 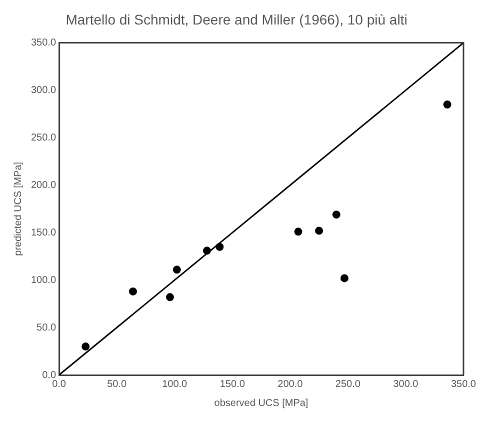 What do you see at coordinates (43, 280) in the screenshot?
I see `y-tick-label: 100.0` at bounding box center [43, 280].